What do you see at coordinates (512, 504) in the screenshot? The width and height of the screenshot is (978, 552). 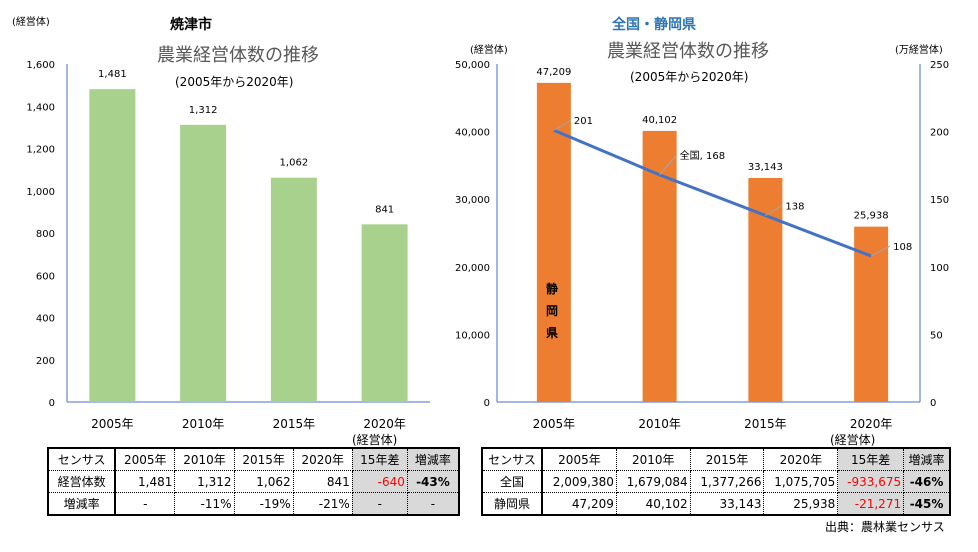 I see `row-label: 静岡県` at bounding box center [512, 504].